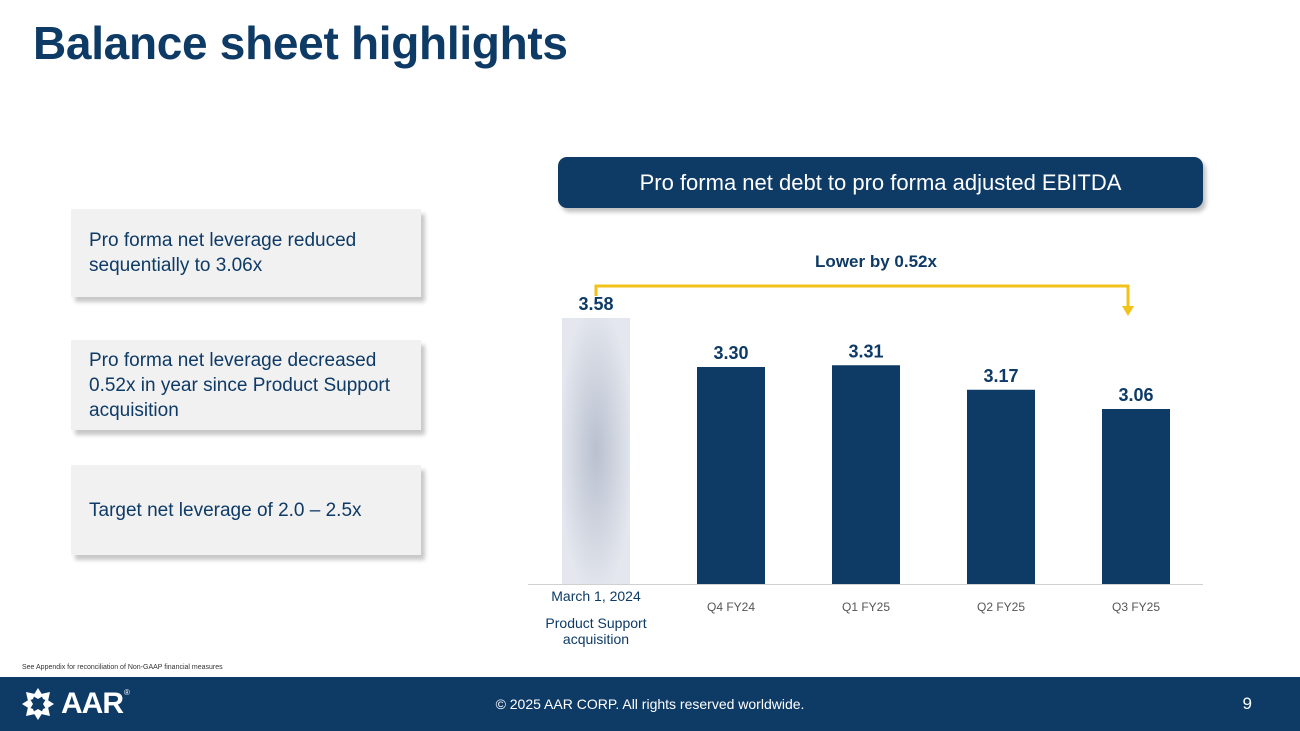 This screenshot has height=731, width=1300. I want to click on x-tick-label-3: Q1 FY25, so click(866, 607).